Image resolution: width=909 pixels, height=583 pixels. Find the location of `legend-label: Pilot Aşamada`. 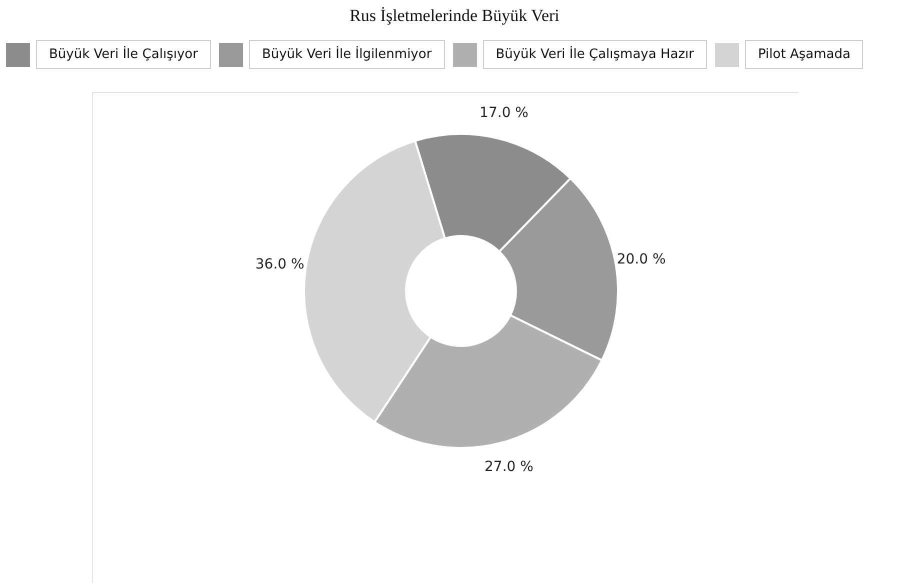

legend-label: Pilot Aşamada is located at coordinates (804, 54).